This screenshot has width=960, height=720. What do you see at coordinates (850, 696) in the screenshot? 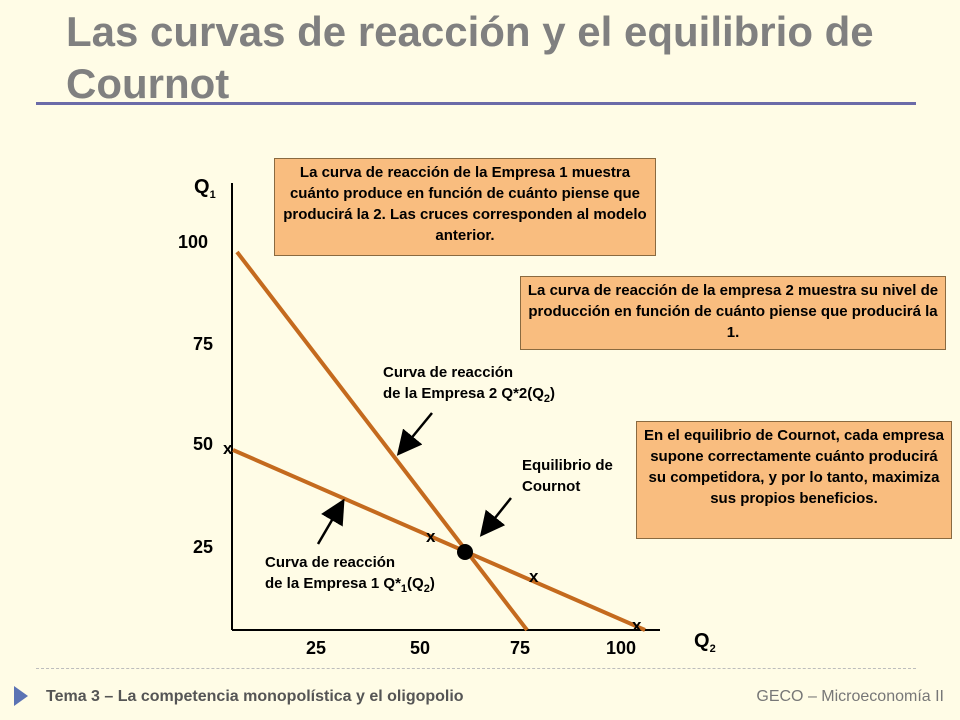
I see `footer-course-name: GECO – Microeconomía II` at bounding box center [850, 696].